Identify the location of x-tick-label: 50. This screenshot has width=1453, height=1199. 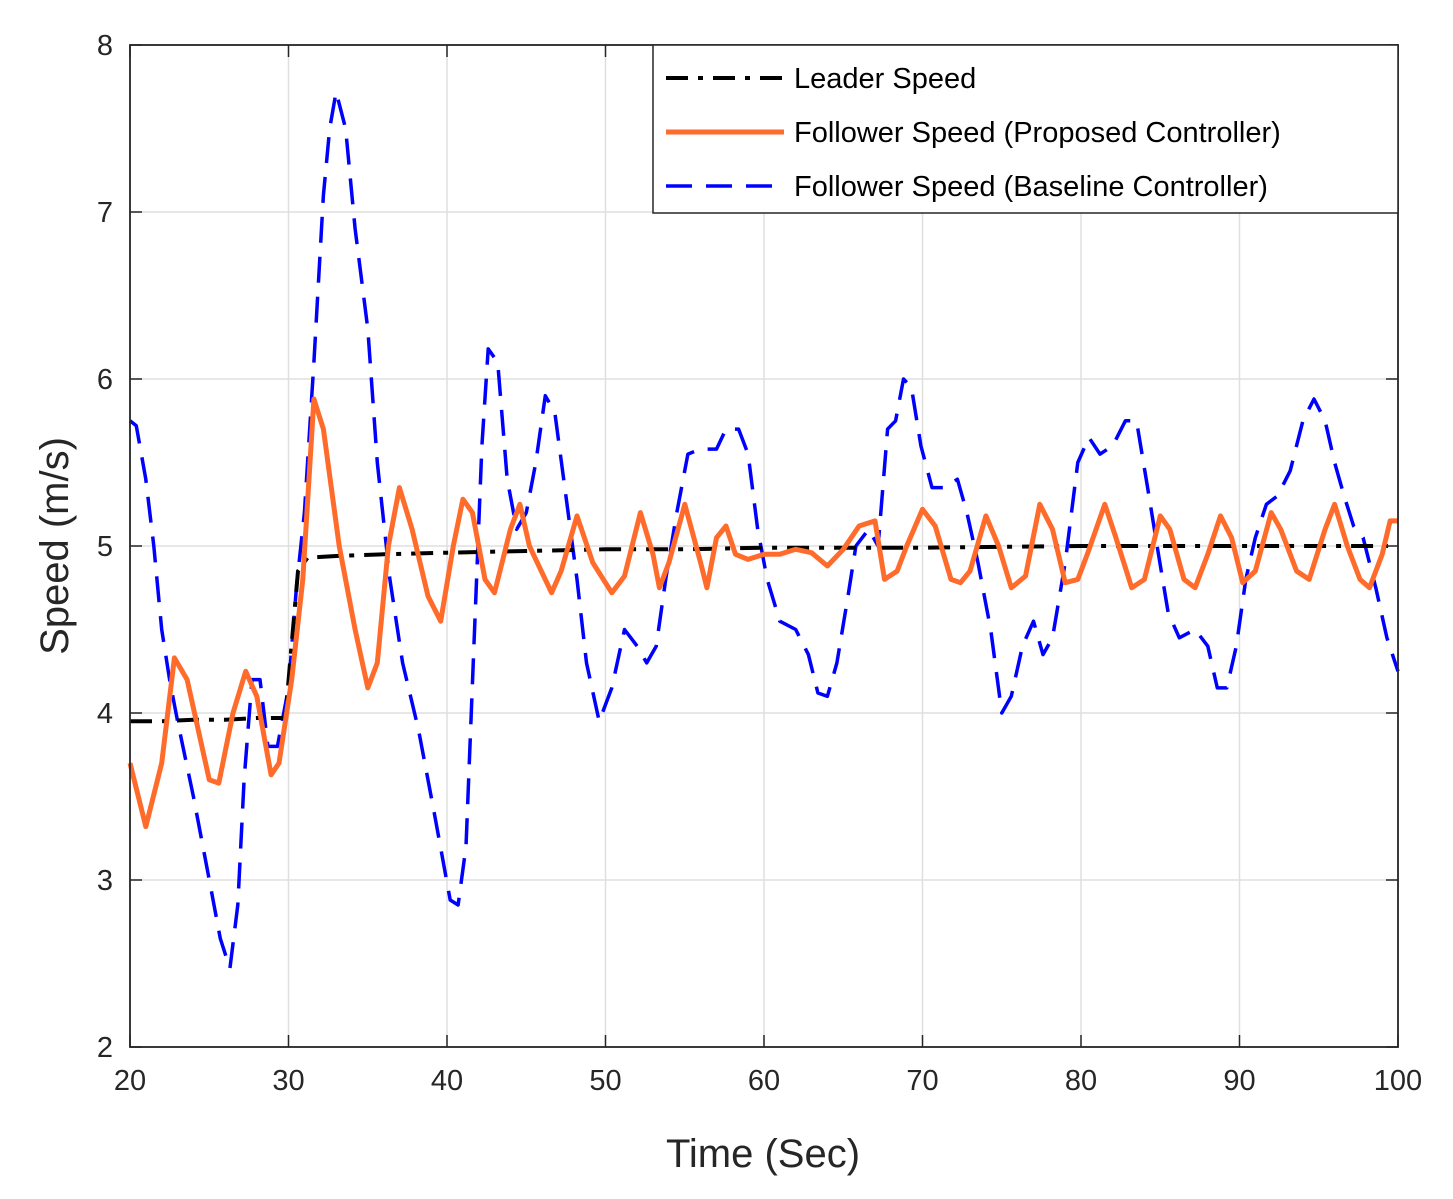
(605, 1081).